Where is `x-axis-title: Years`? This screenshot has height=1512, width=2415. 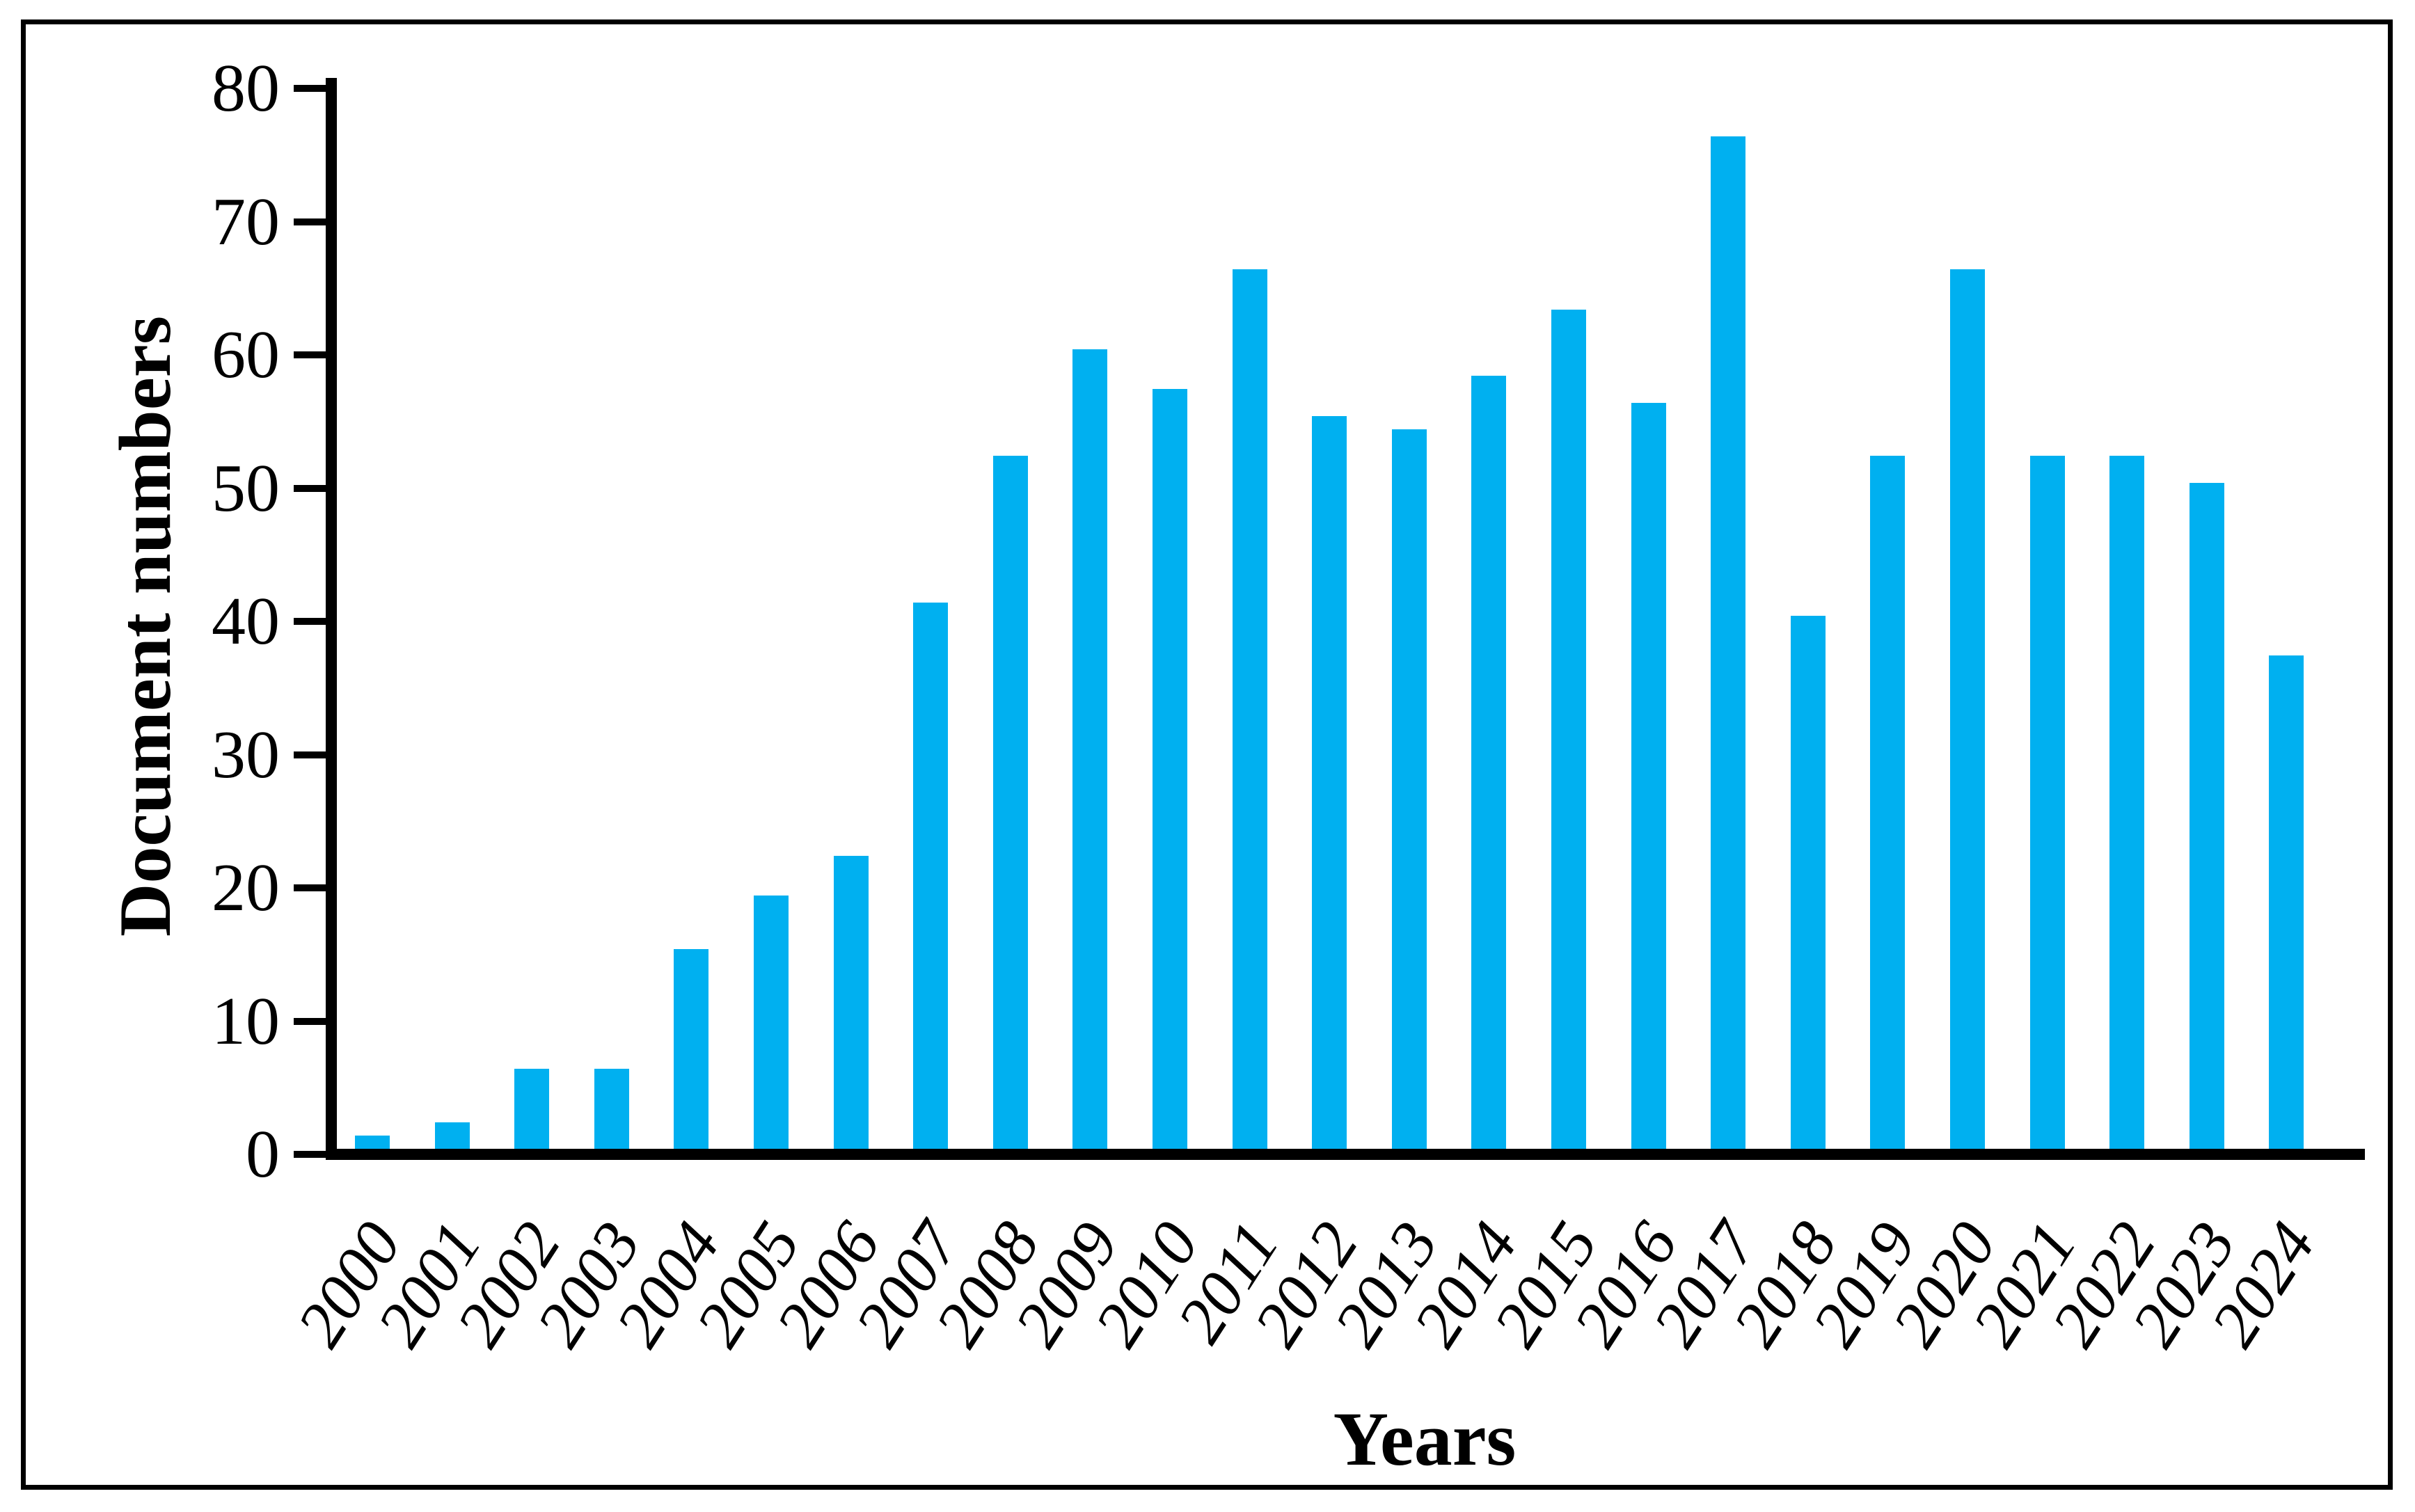
x-axis-title: Years is located at coordinates (1425, 1439).